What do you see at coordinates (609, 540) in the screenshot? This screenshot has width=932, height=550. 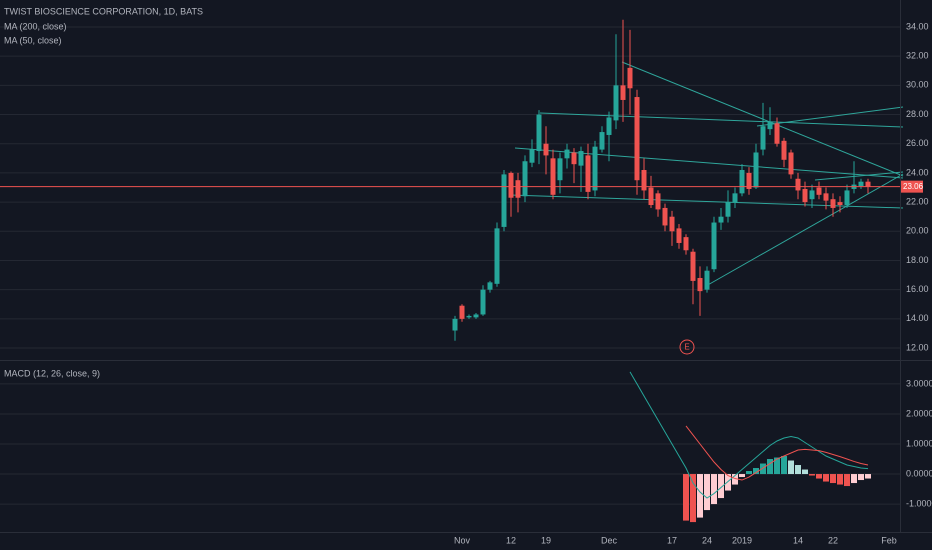 I see `x-tick-label: Dec` at bounding box center [609, 540].